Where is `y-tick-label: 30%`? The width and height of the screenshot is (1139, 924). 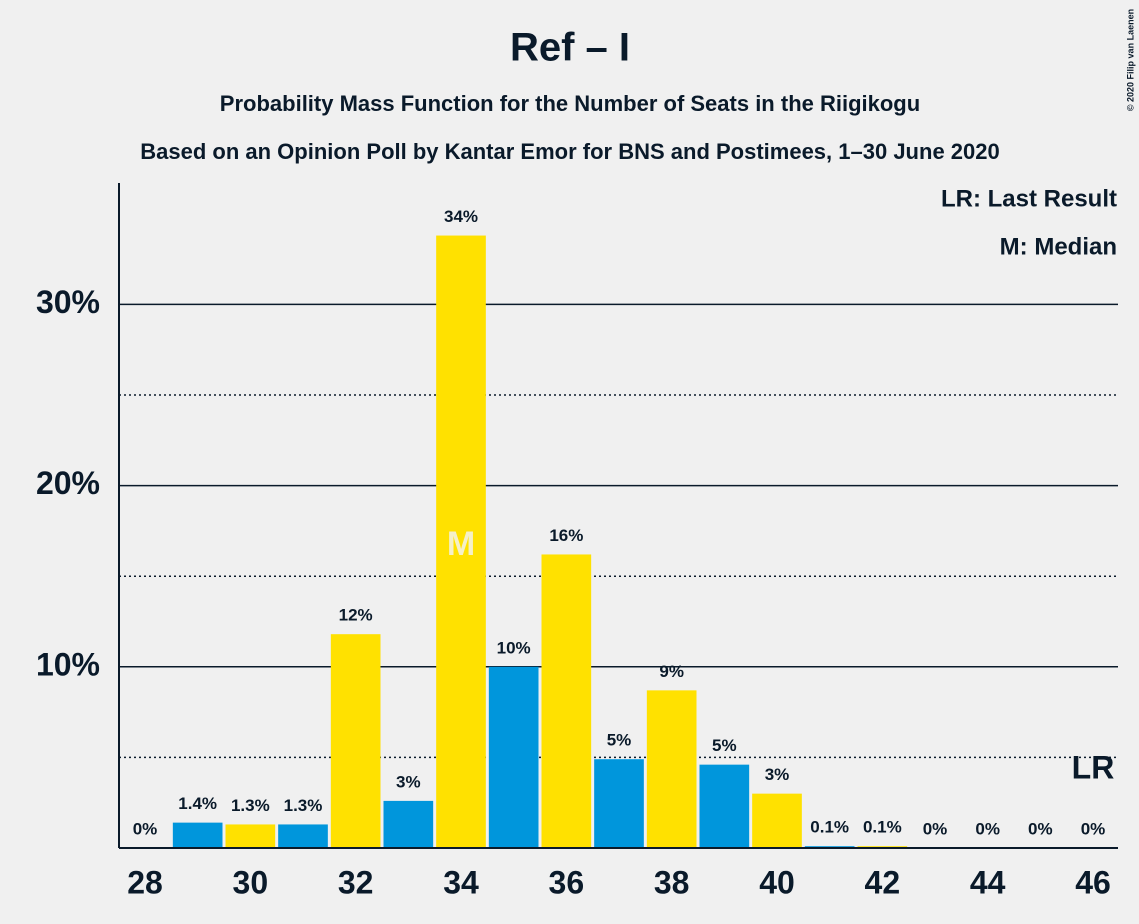
y-tick-label: 30% is located at coordinates (68, 302).